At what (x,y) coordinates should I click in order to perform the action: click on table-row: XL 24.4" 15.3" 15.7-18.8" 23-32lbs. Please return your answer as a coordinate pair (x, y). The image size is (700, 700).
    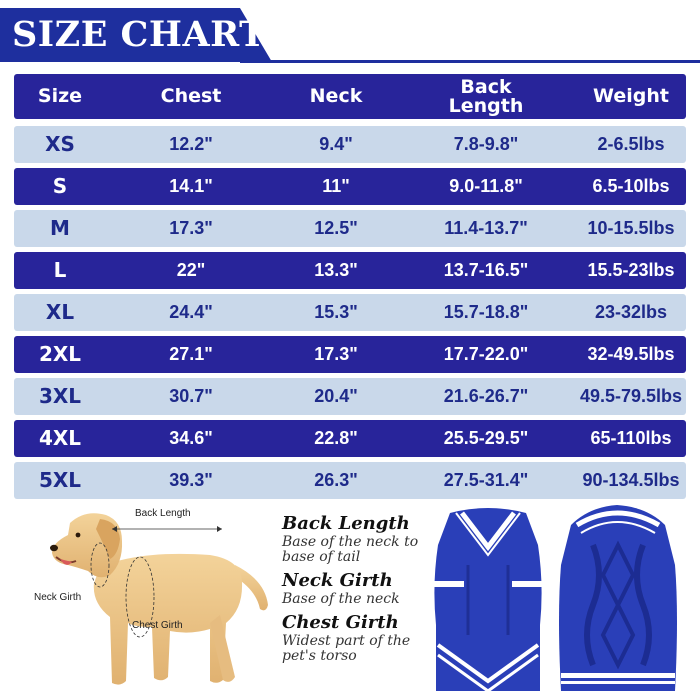
    Looking at the image, I should click on (350, 312).